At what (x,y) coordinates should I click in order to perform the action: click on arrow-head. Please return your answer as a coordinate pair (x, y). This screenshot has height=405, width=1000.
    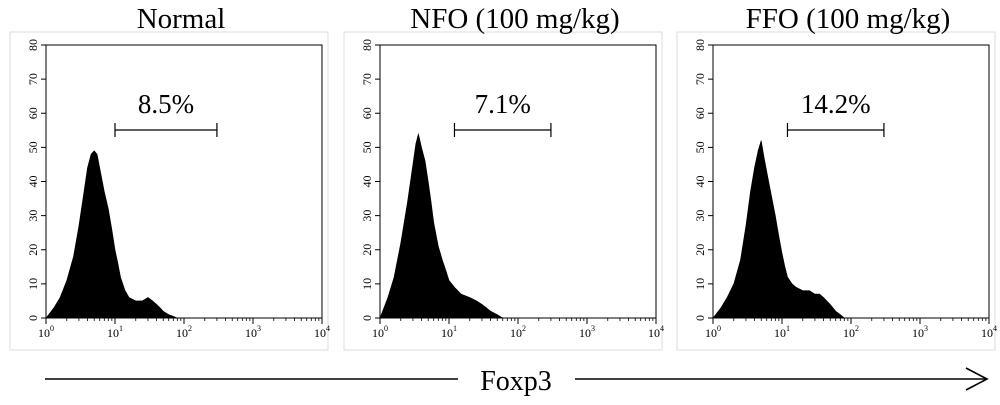
    Looking at the image, I should click on (977, 379).